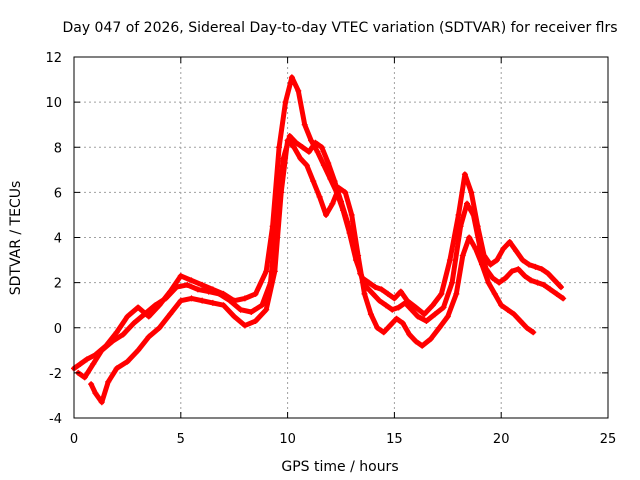 This screenshot has height=480, width=640. I want to click on y-tick-label: 6, so click(58, 193).